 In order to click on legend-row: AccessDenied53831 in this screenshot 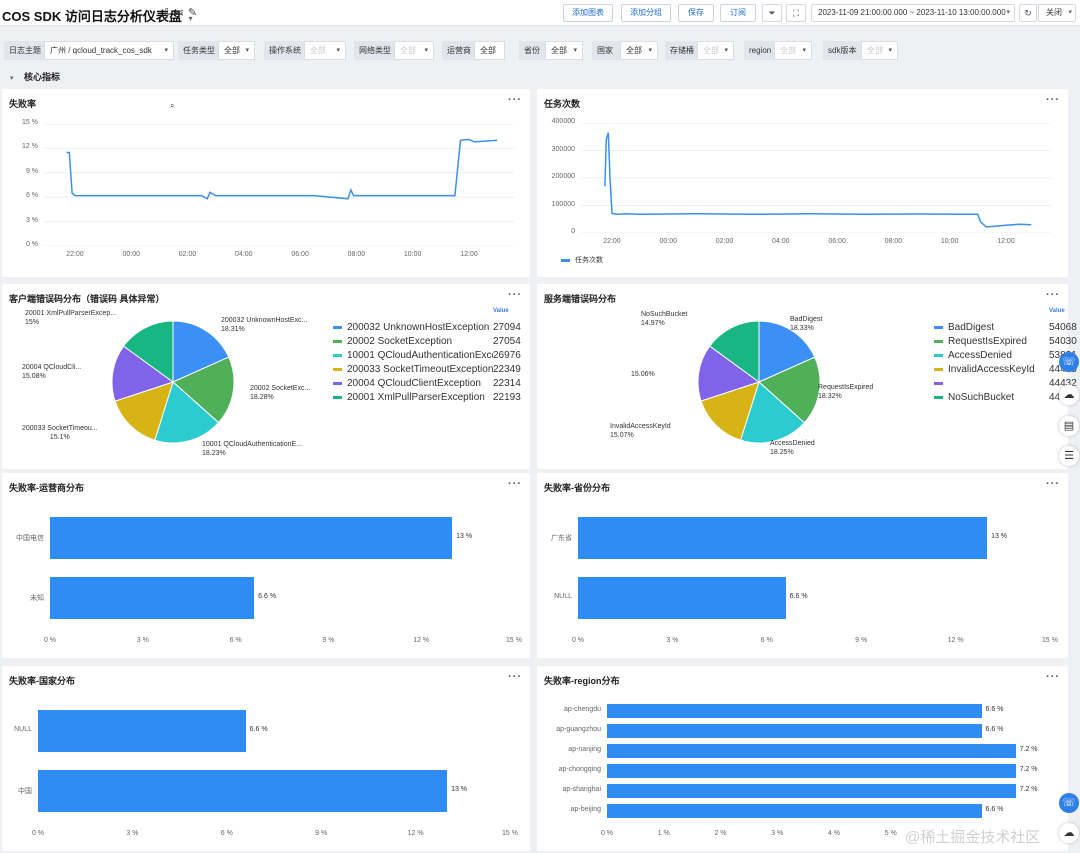, I will do `click(1005, 355)`.